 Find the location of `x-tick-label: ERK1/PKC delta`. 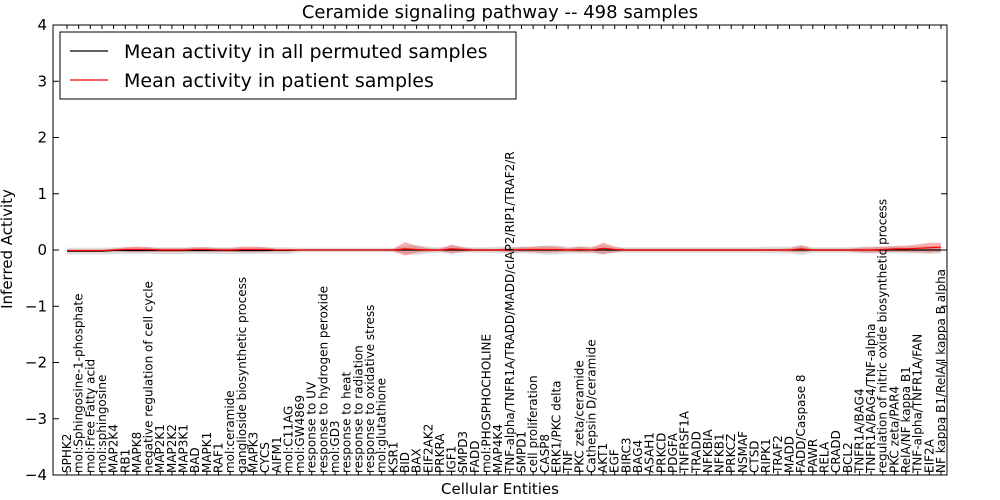

x-tick-label: ERK1/PKC delta is located at coordinates (556, 426).